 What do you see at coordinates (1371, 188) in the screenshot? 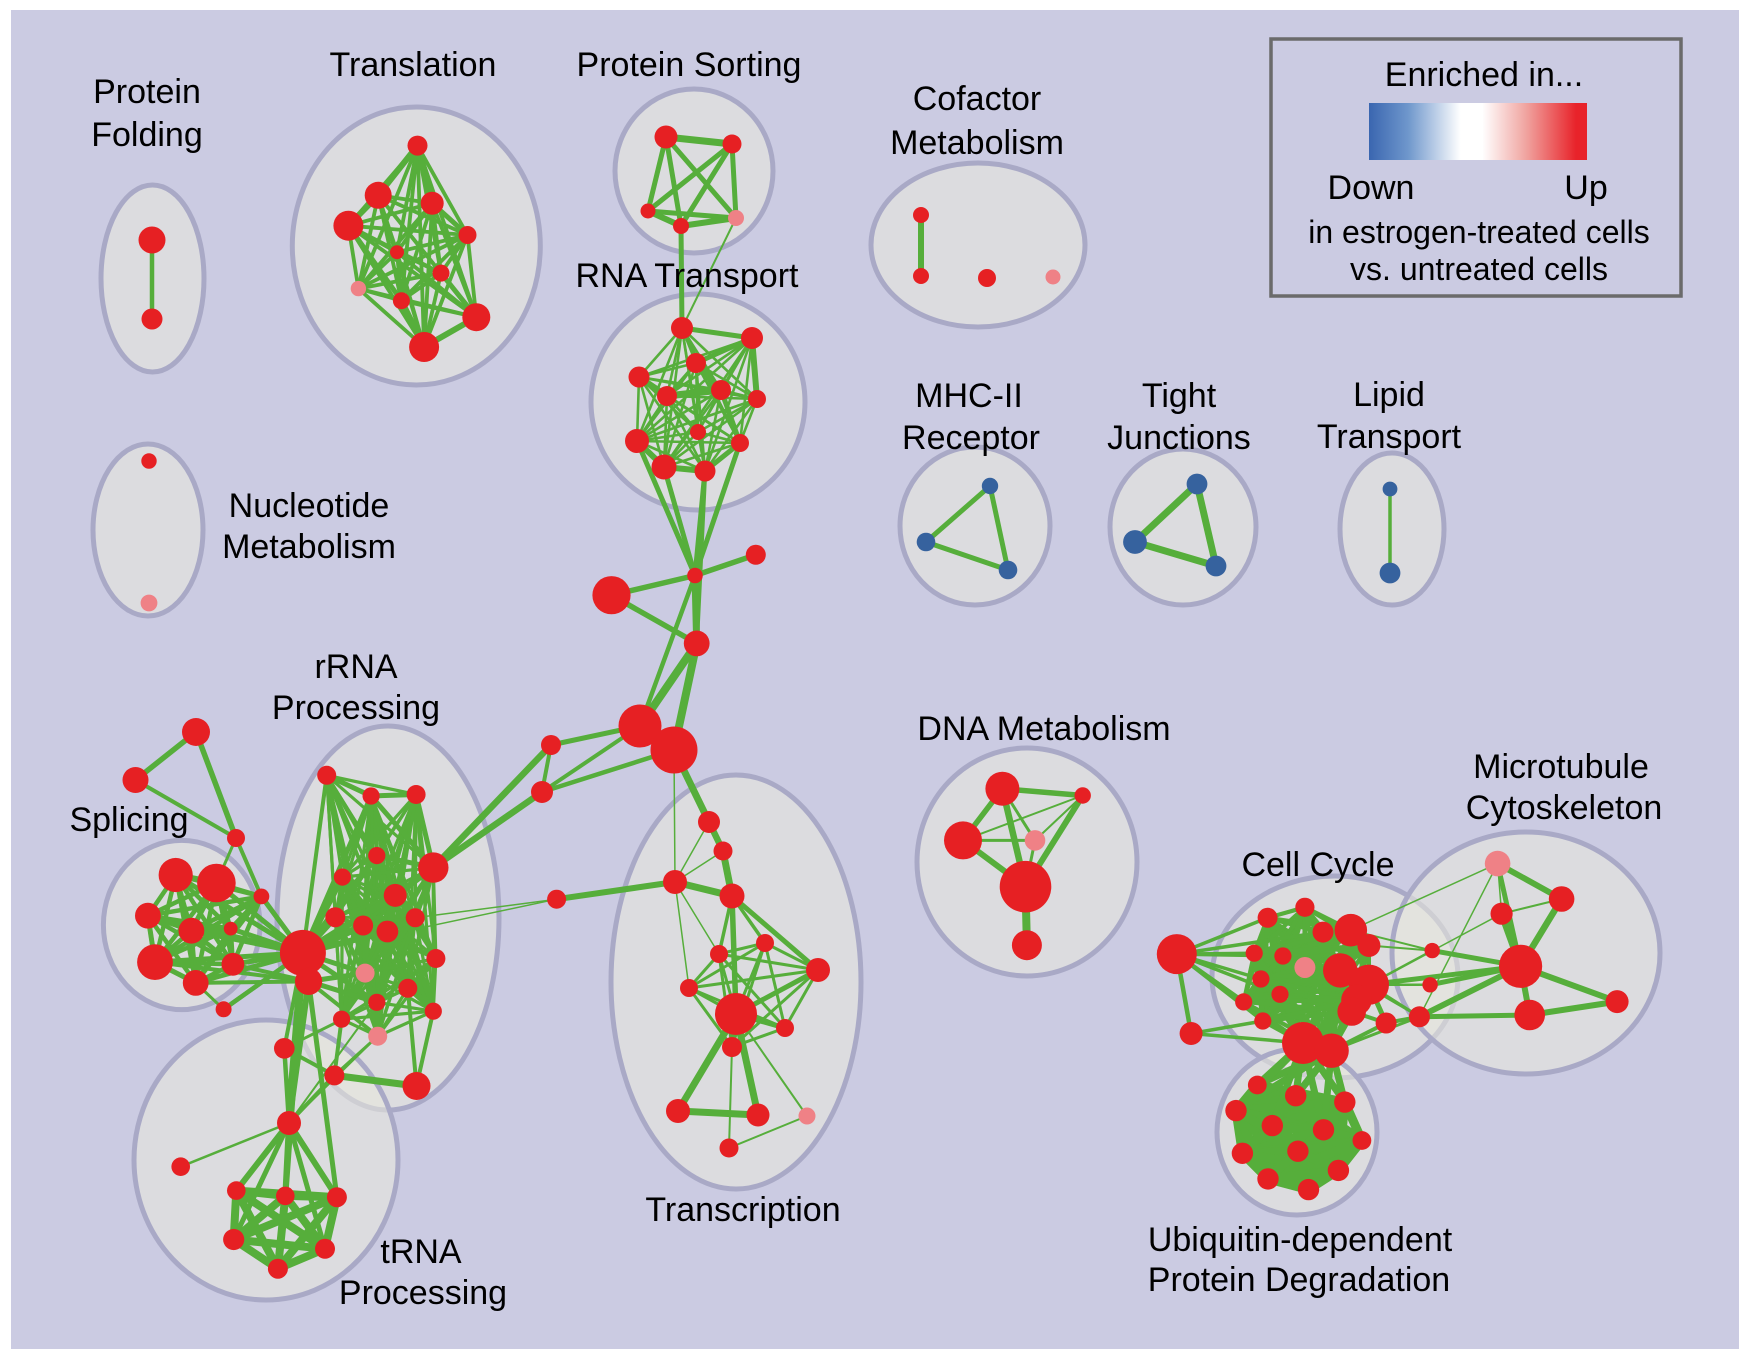
I see `svg-text: Down` at bounding box center [1371, 188].